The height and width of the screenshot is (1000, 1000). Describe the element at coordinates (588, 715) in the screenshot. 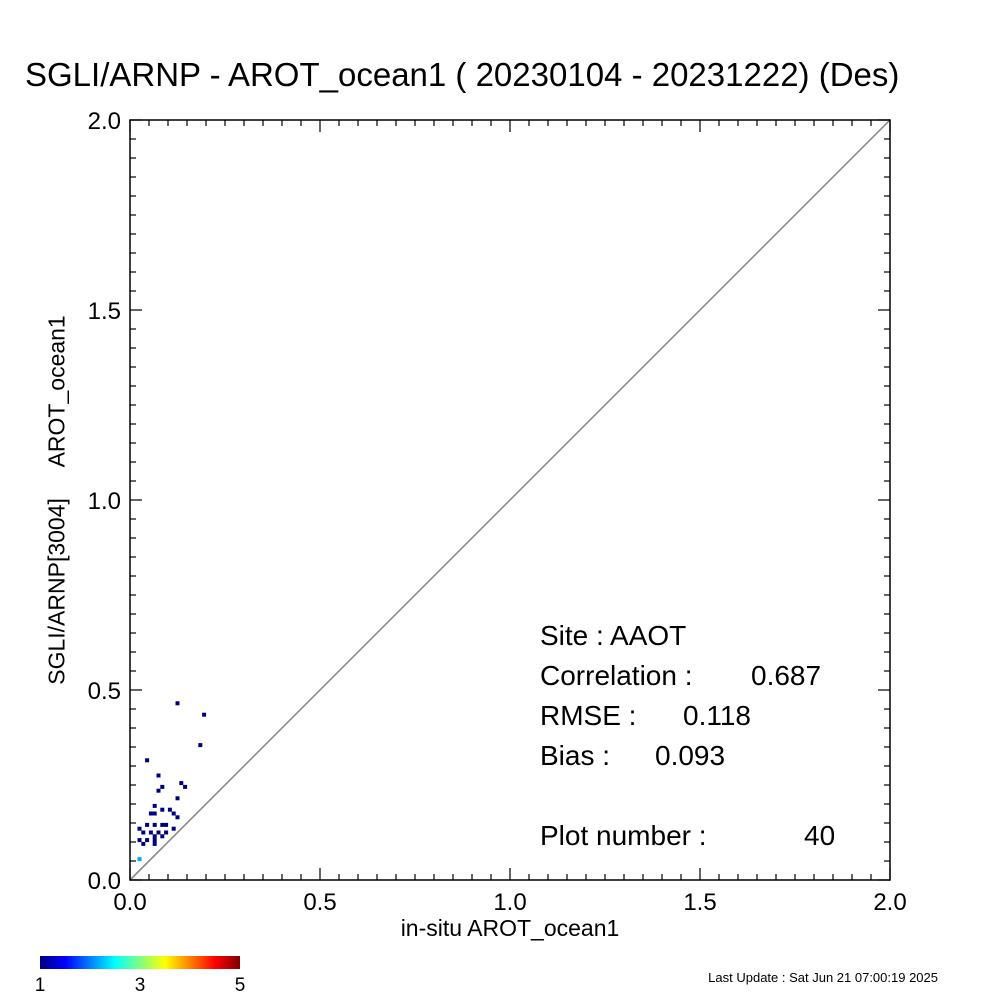

I see `rmse-label: RMSE :` at that location.